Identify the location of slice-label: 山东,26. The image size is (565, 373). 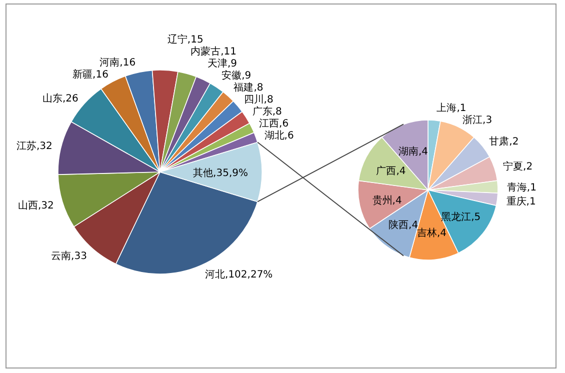
(60, 98).